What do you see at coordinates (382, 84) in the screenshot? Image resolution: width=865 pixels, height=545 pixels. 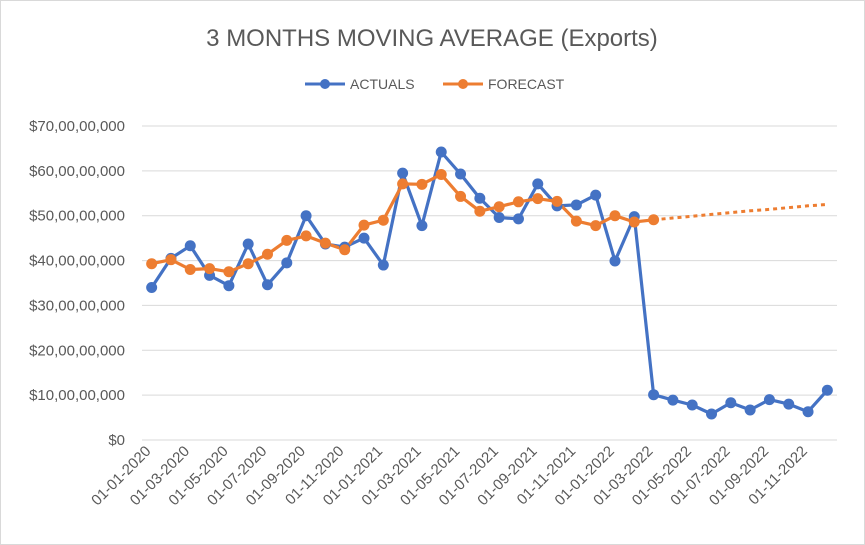 I see `legend-actuals-label: ACTUALS` at bounding box center [382, 84].